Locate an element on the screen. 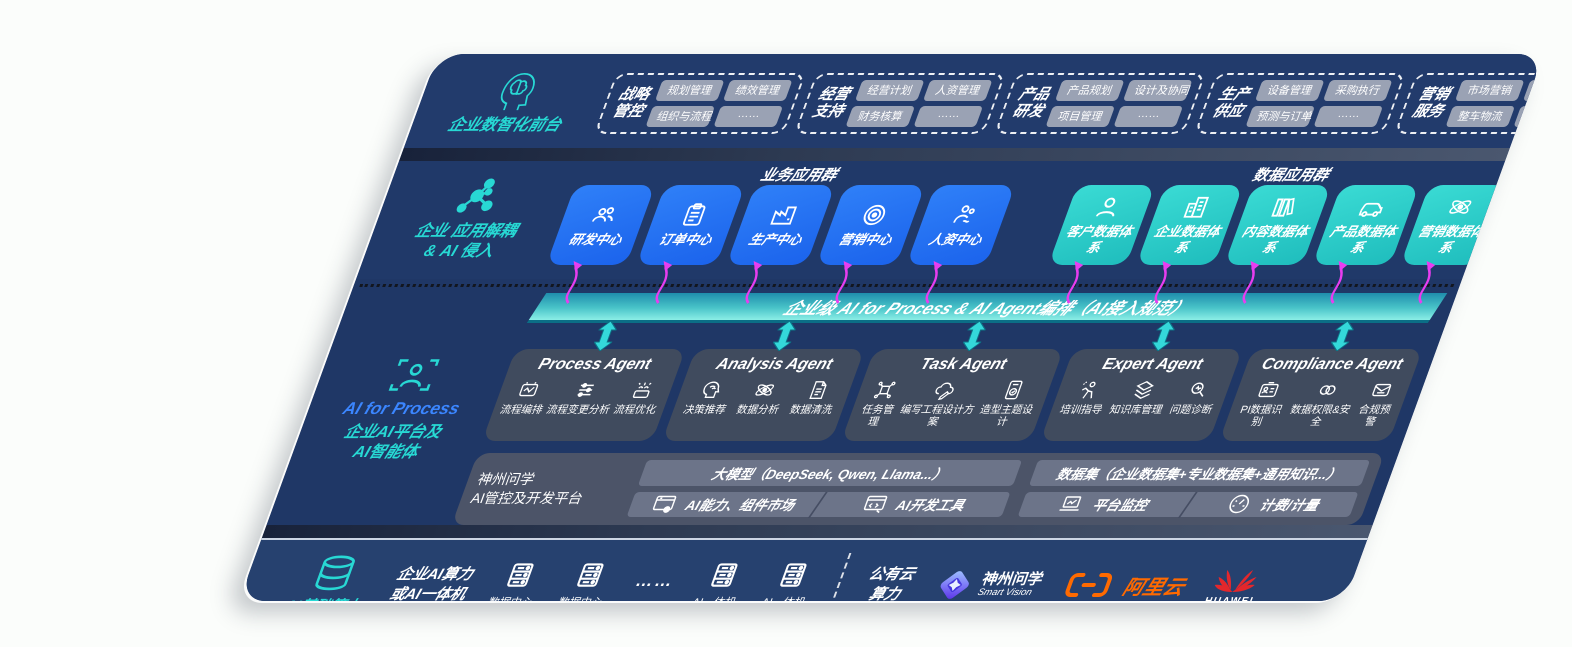 Image resolution: width=1572 pixels, height=647 pixels. data-box-content: 内容数据体系 is located at coordinates (1278, 244).